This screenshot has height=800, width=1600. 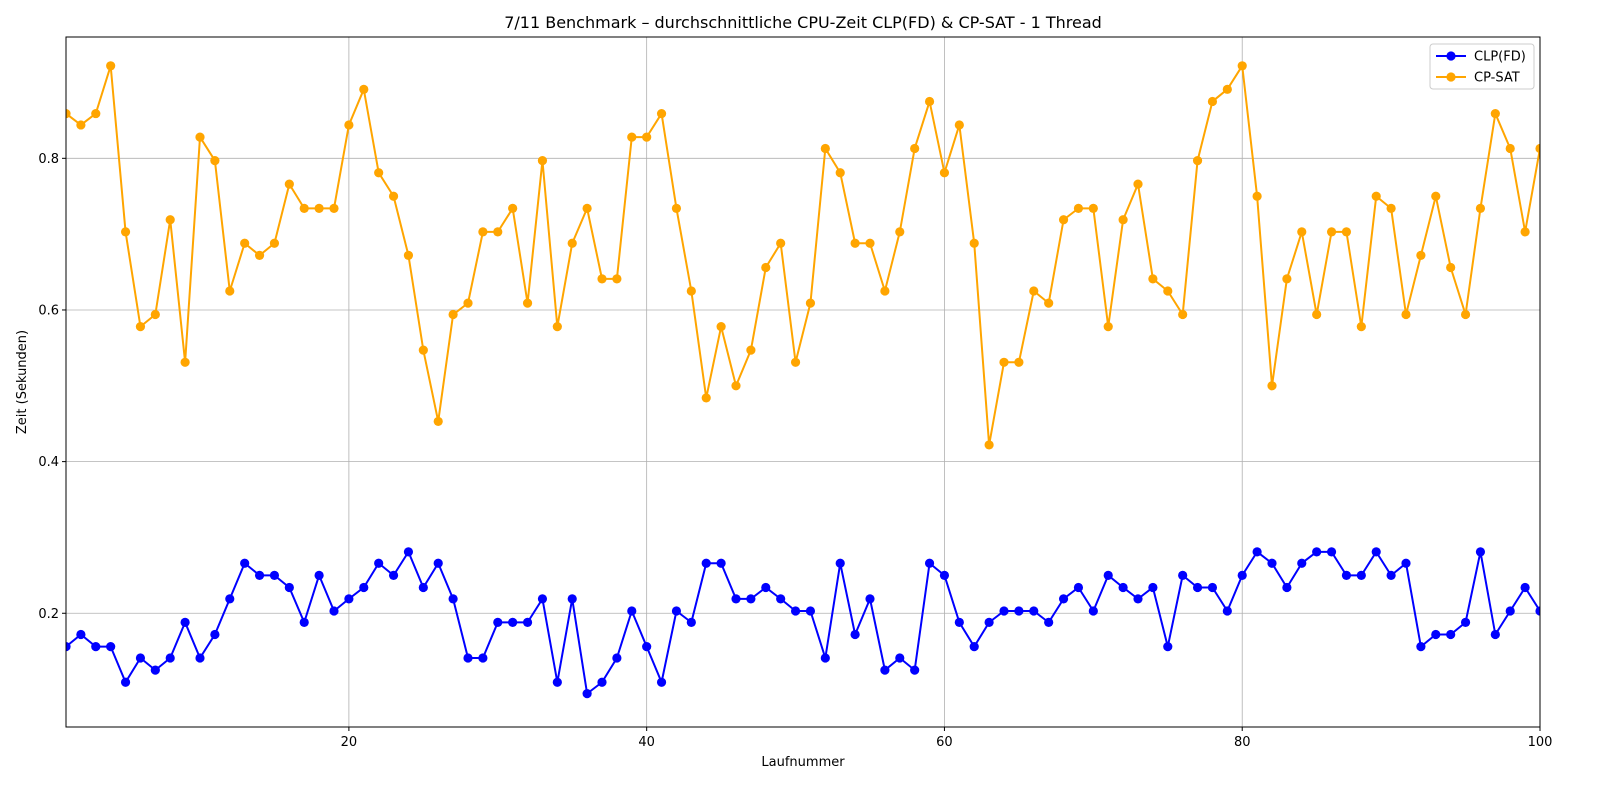 I want to click on x-axis-label: Laufnummer, so click(x=803, y=762).